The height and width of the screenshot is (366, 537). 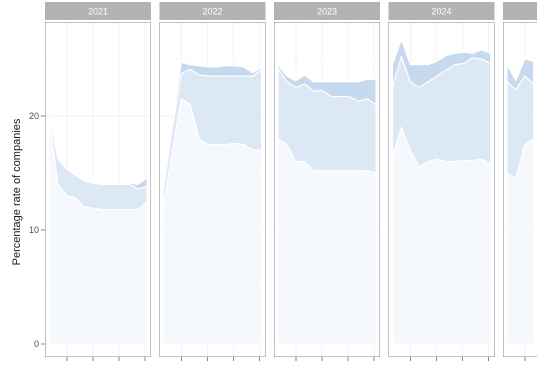 I want to click on area-series-1-2022, so click(x=212, y=221).